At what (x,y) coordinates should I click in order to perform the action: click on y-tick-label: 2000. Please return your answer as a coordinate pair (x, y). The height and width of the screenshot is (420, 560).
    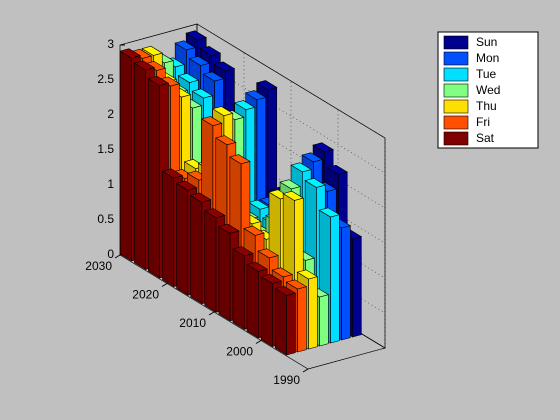
    Looking at the image, I should click on (239, 352).